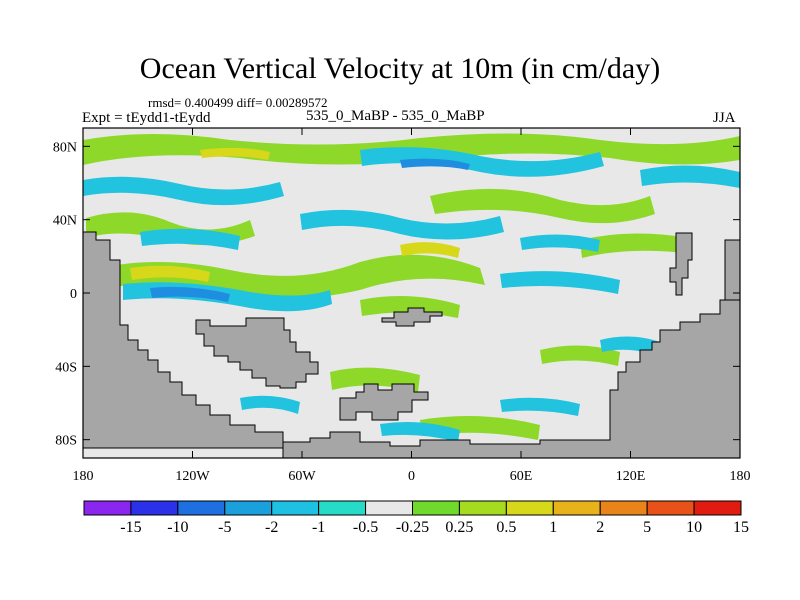  I want to click on colorbar-label: 0.25, so click(459, 527).